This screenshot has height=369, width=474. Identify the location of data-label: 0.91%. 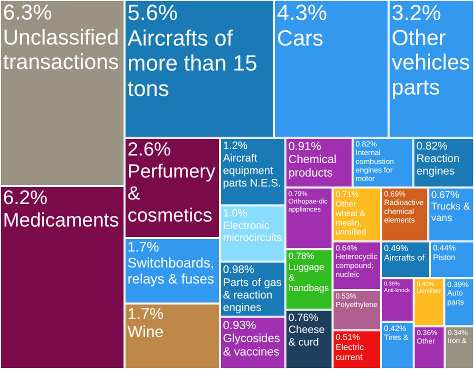
(305, 146).